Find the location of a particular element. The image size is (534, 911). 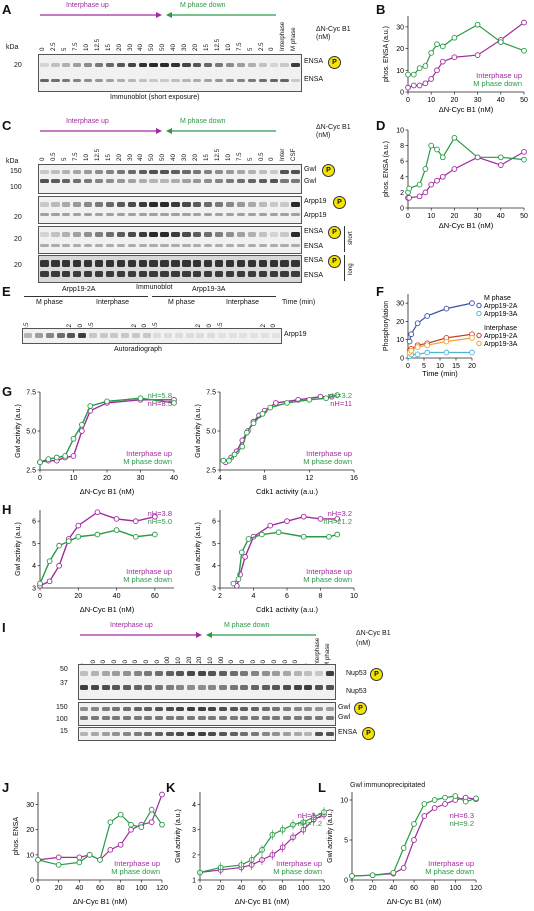

panel-c-unit: ΔN-Cyc B1 is located at coordinates (333, 127).